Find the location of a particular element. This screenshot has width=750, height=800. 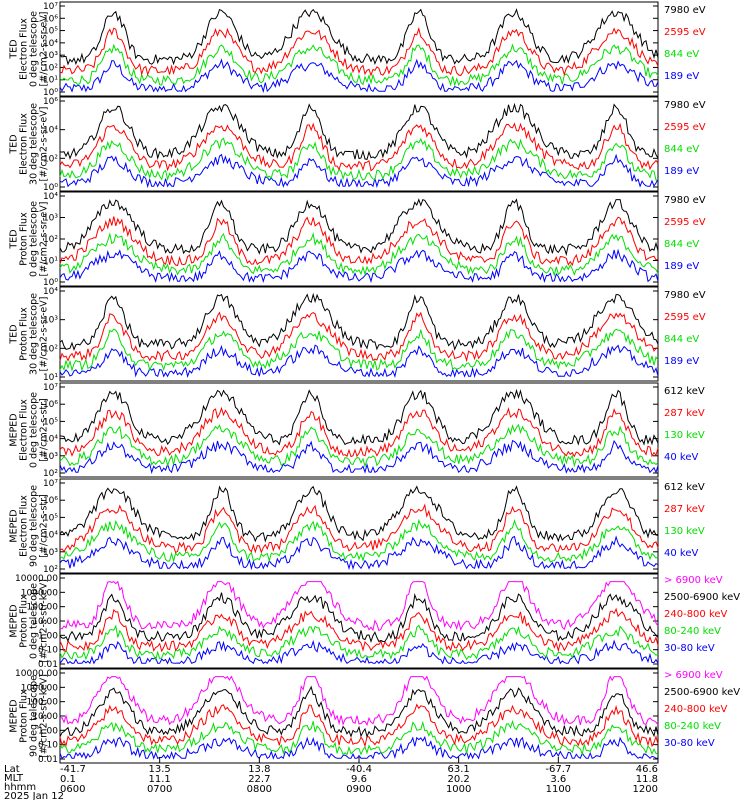

series-line-80-240-kev is located at coordinates (359, 643).